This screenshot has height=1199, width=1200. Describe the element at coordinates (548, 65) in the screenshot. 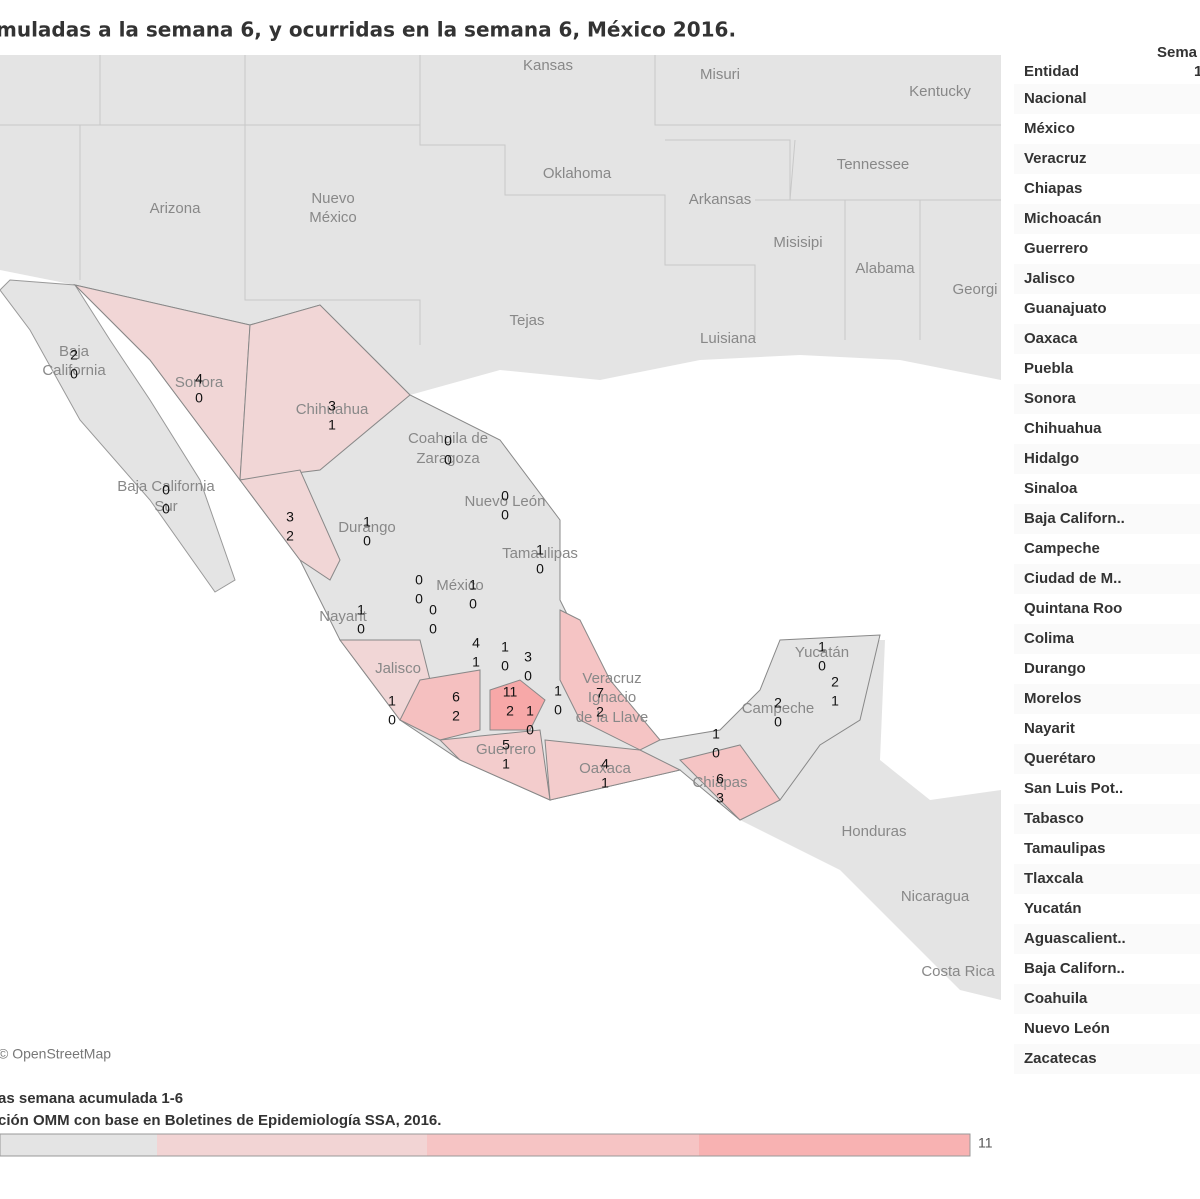

I see `place-label: Kansas` at that location.